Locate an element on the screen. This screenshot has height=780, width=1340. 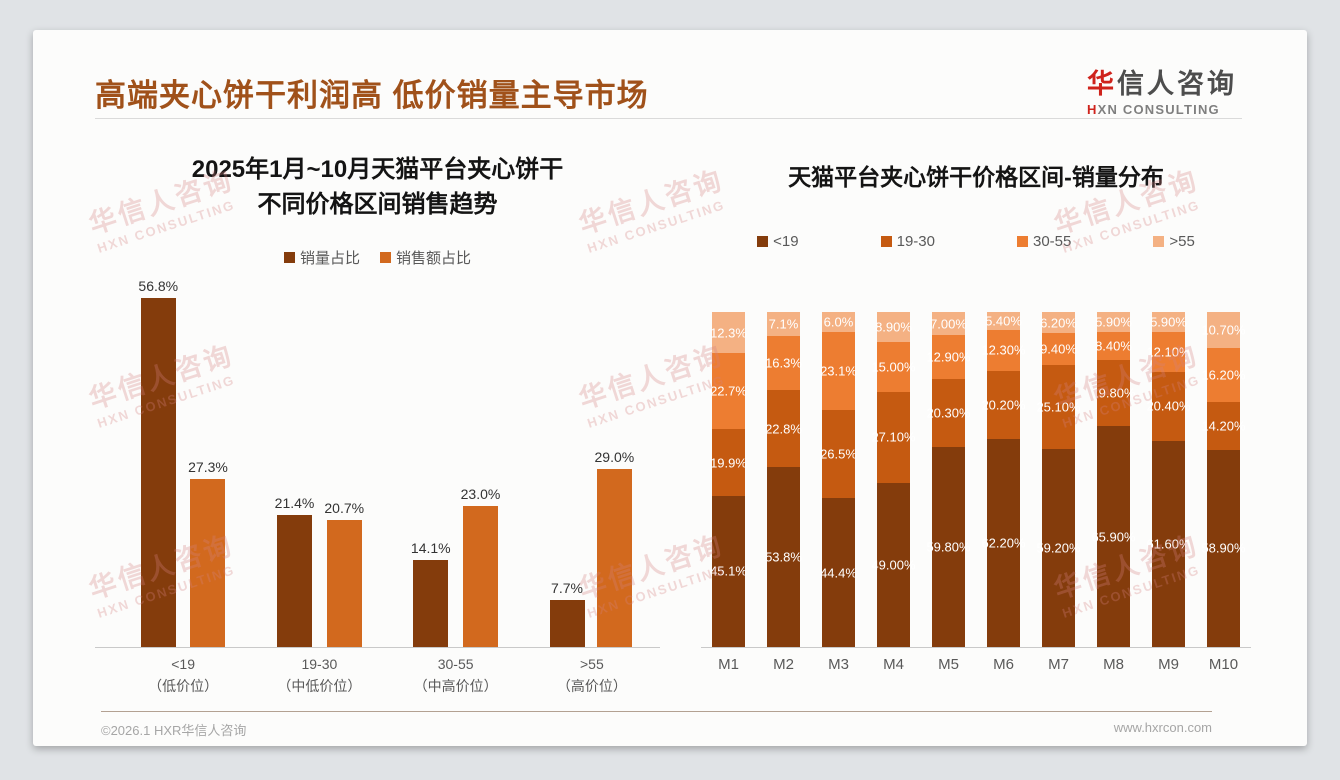
stacked-bar-slot: 45.1% 19.9% 22.7% 12.3% is located at coordinates (728, 479).